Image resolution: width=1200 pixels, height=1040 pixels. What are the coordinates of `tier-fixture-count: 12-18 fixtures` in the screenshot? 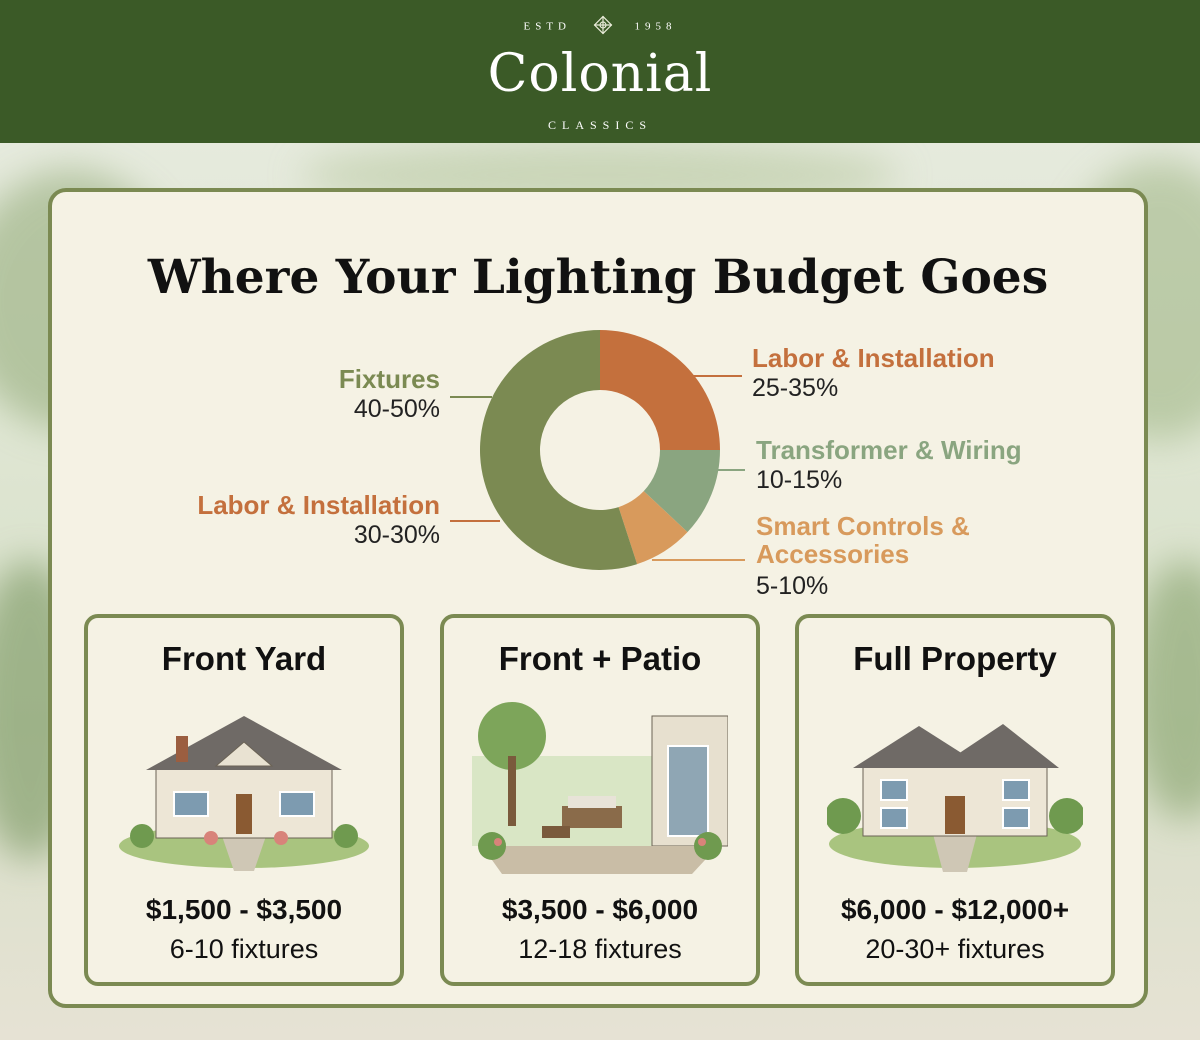 It's located at (600, 949).